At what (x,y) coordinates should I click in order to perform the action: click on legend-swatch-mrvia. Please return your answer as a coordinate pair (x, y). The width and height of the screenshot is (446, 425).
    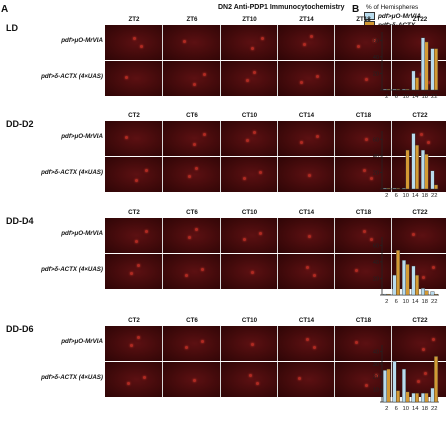
    Looking at the image, I should click on (369, 16).